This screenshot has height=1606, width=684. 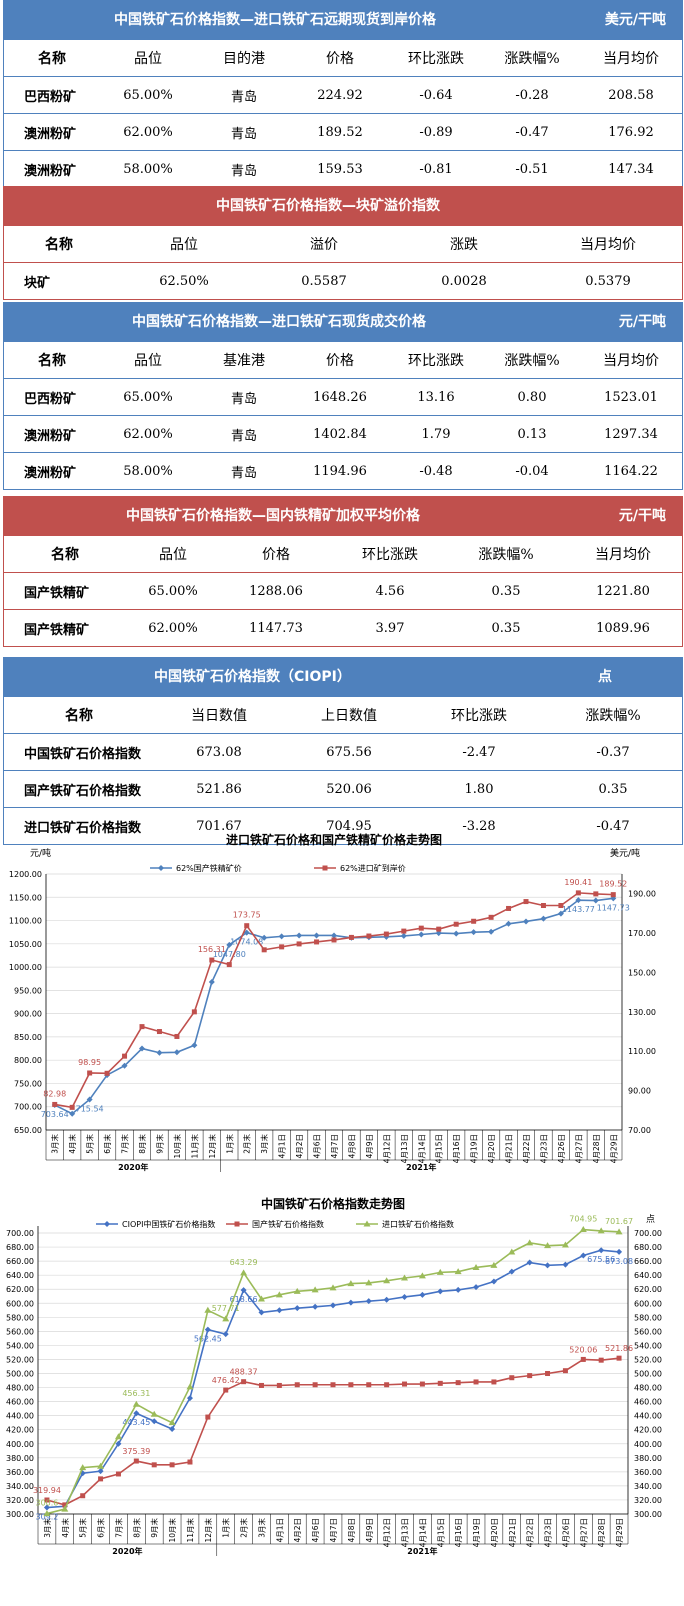 I want to click on y-tick-label: 500.00, so click(x=20, y=1374).